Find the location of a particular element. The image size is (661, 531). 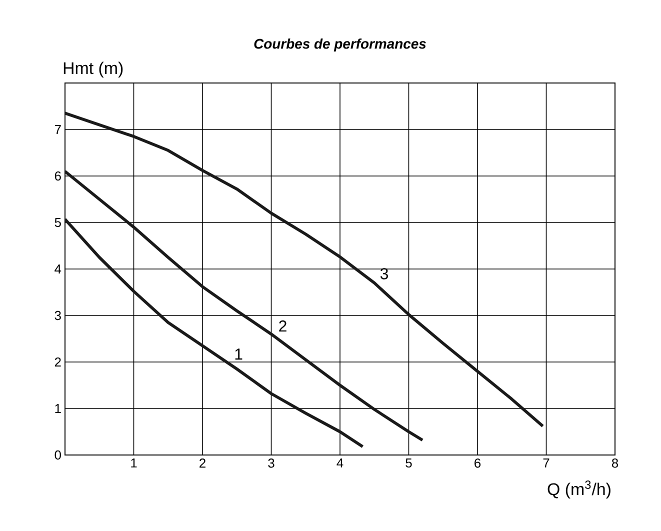

x-tick-label: 2 is located at coordinates (203, 463).